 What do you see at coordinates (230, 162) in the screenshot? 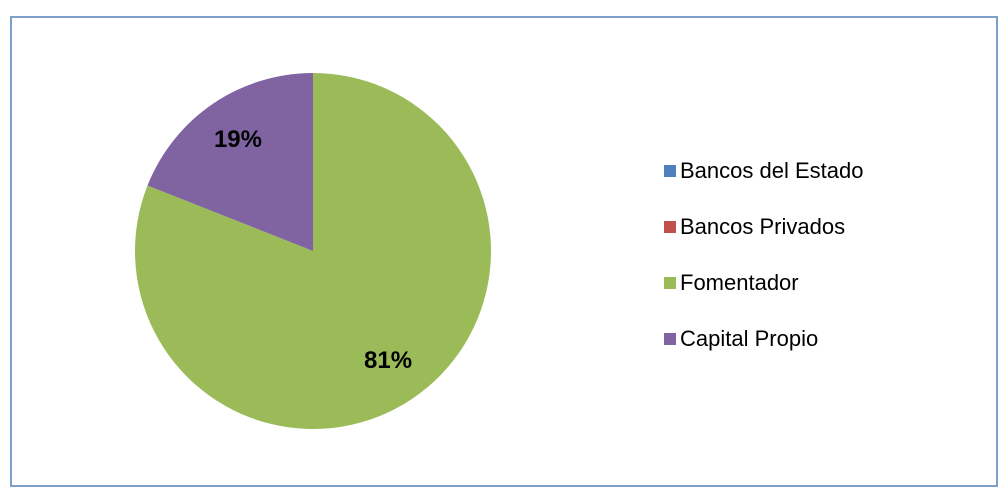
I see `pie-slice` at bounding box center [230, 162].